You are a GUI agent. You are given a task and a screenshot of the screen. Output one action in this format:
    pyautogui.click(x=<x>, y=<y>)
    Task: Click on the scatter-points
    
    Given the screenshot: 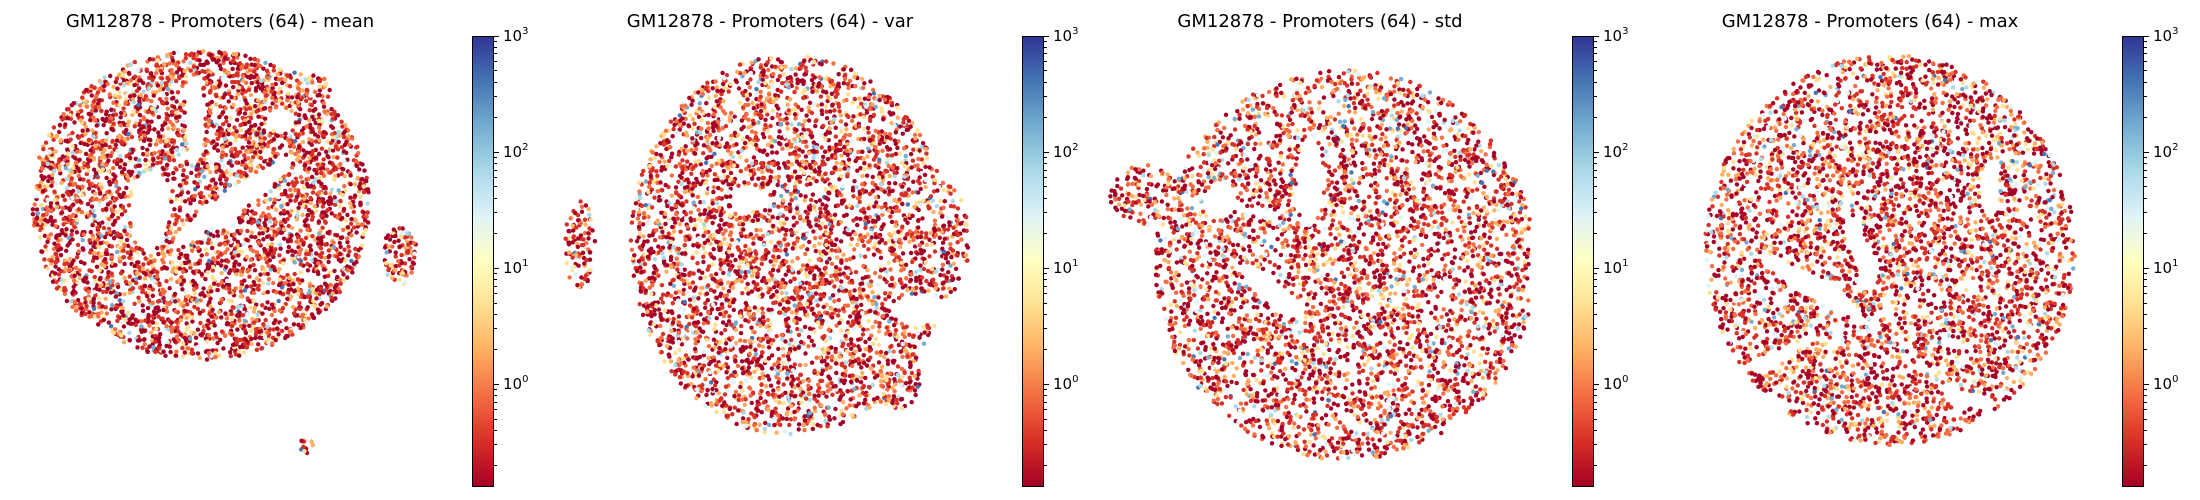 What is the action you would take?
    pyautogui.click(x=224, y=252)
    